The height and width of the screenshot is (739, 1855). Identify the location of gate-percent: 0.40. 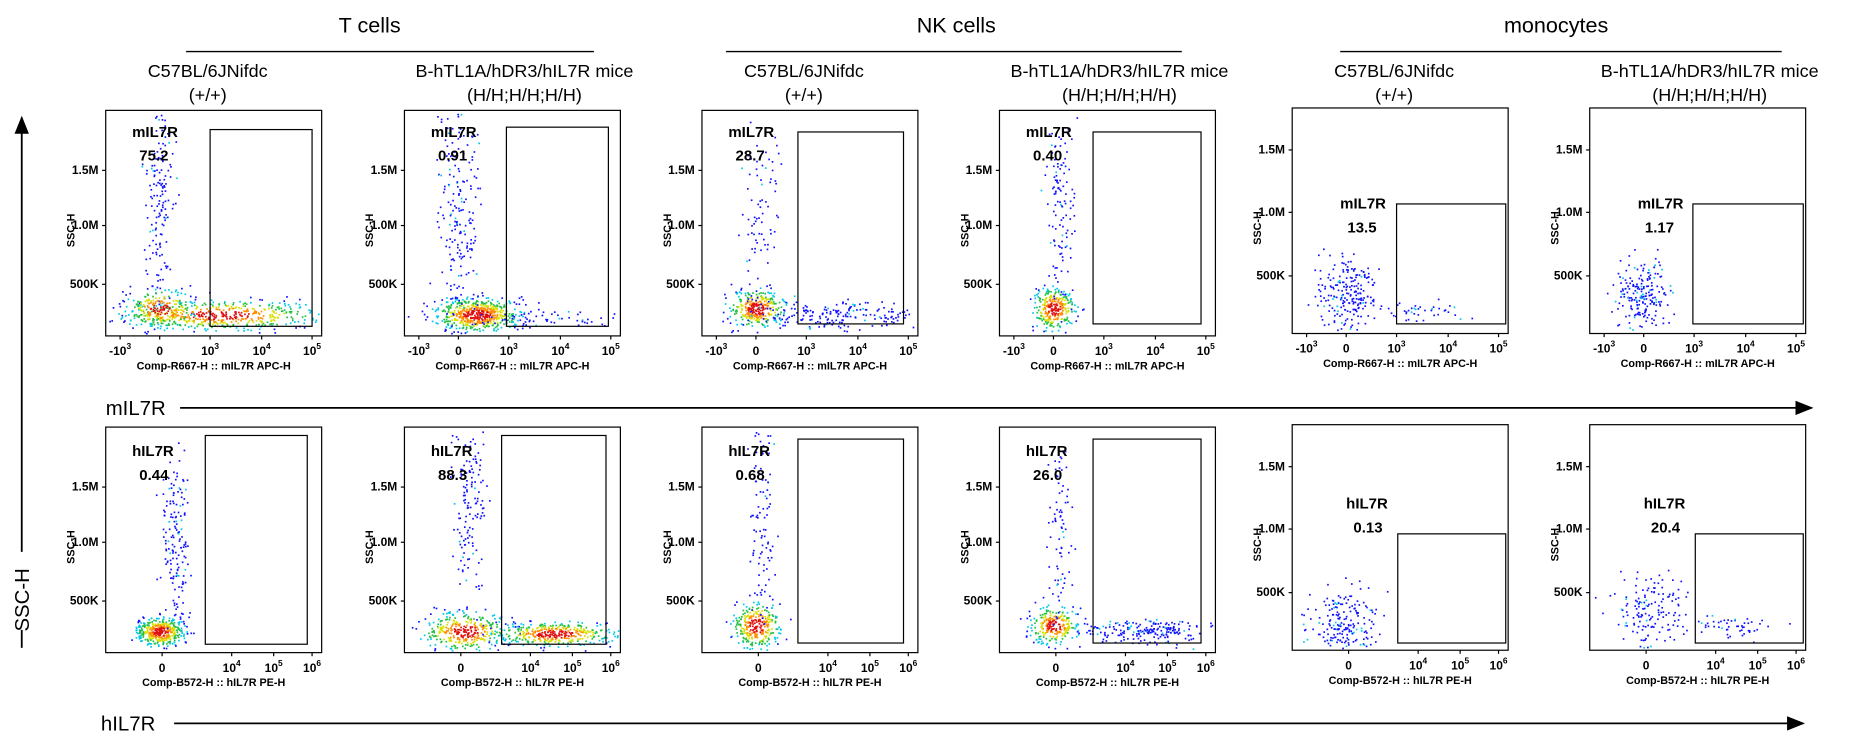
(1047, 156).